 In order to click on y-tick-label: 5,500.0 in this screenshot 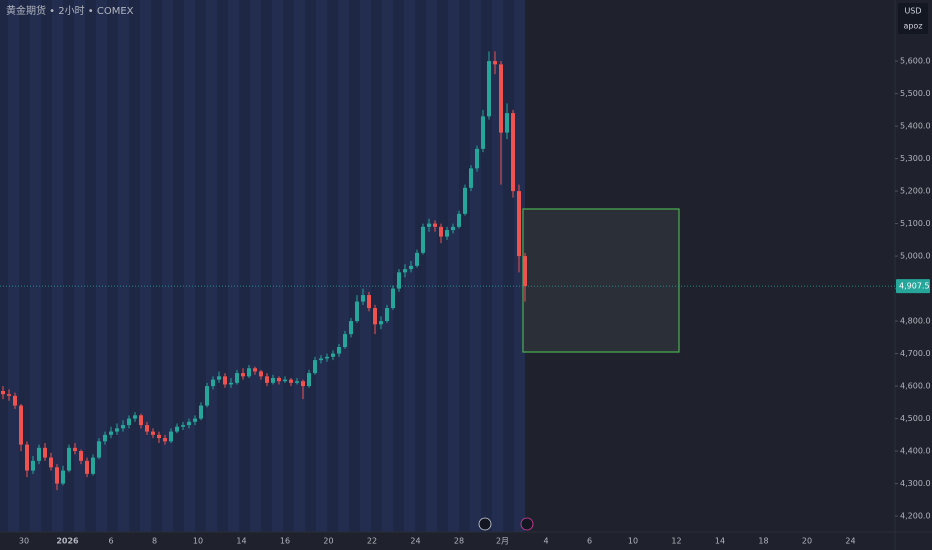, I will do `click(915, 93)`.